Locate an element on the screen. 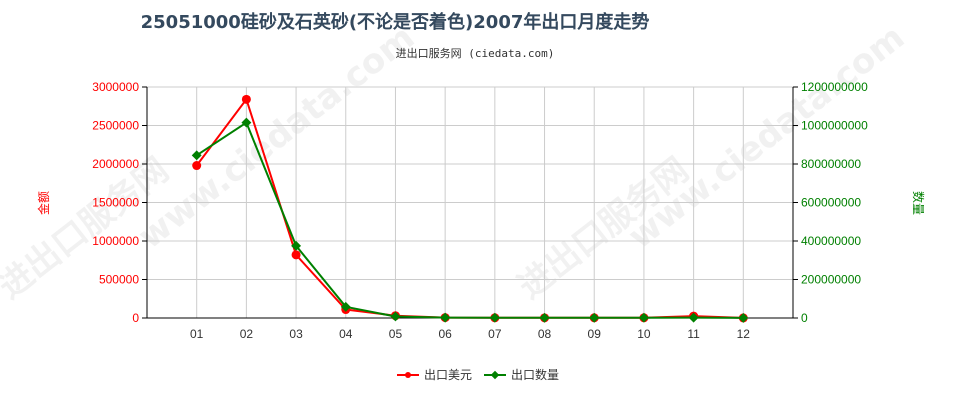  x-tick-label: 12 is located at coordinates (744, 334).